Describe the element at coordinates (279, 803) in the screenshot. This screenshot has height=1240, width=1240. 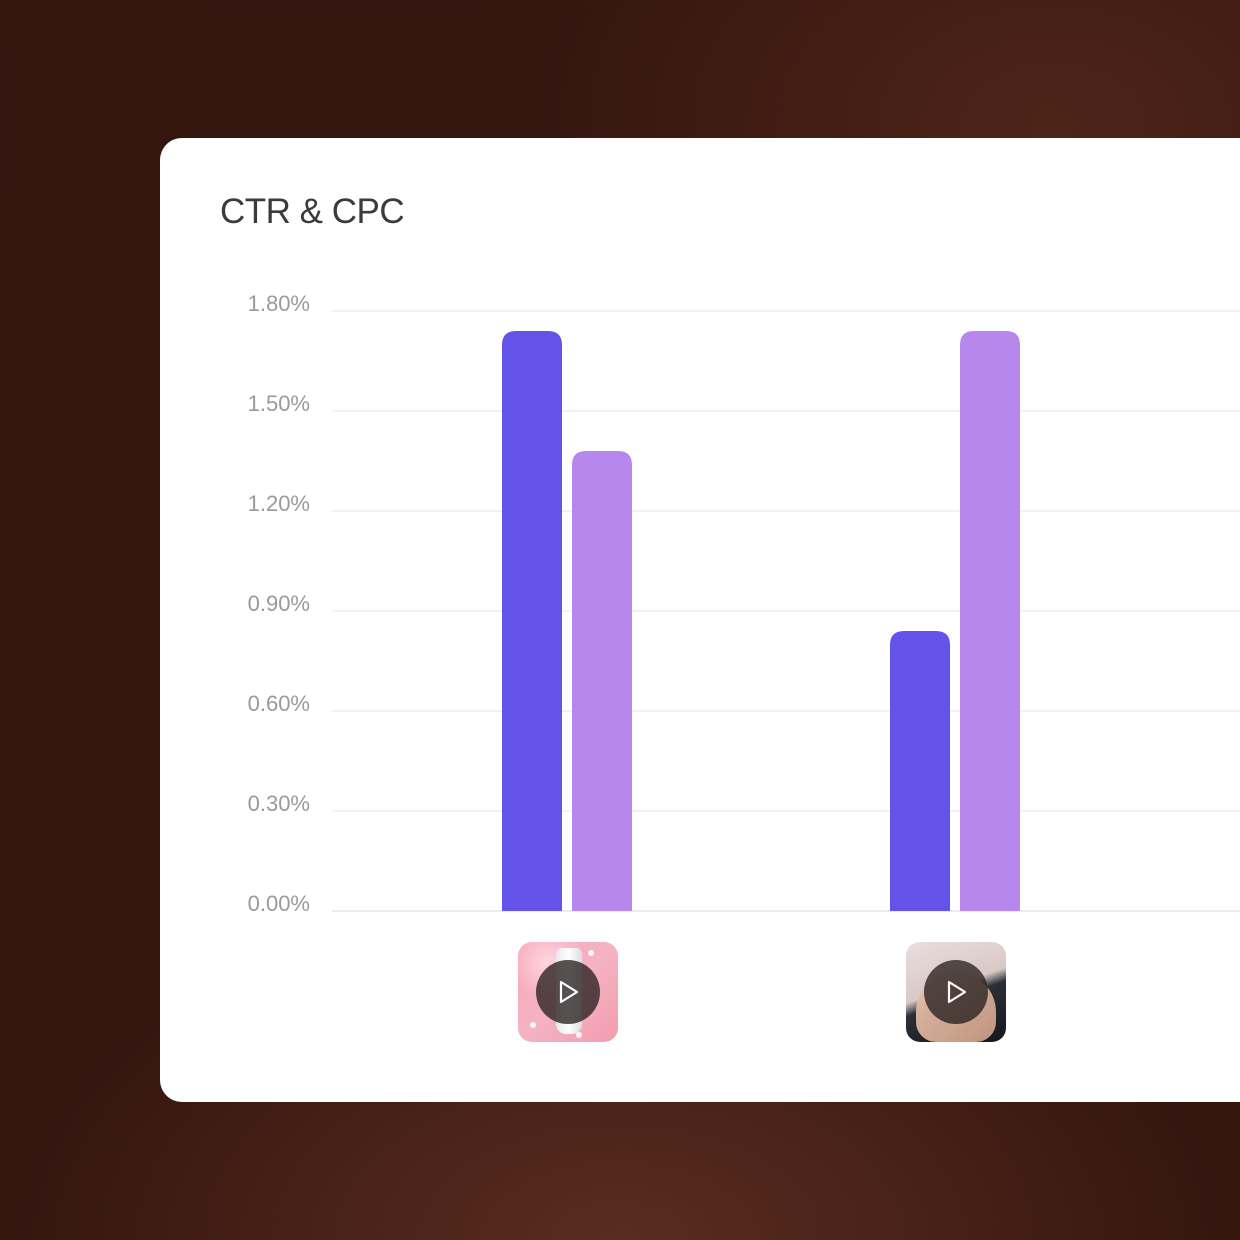
I see `y-tick-label: 0.30%` at that location.